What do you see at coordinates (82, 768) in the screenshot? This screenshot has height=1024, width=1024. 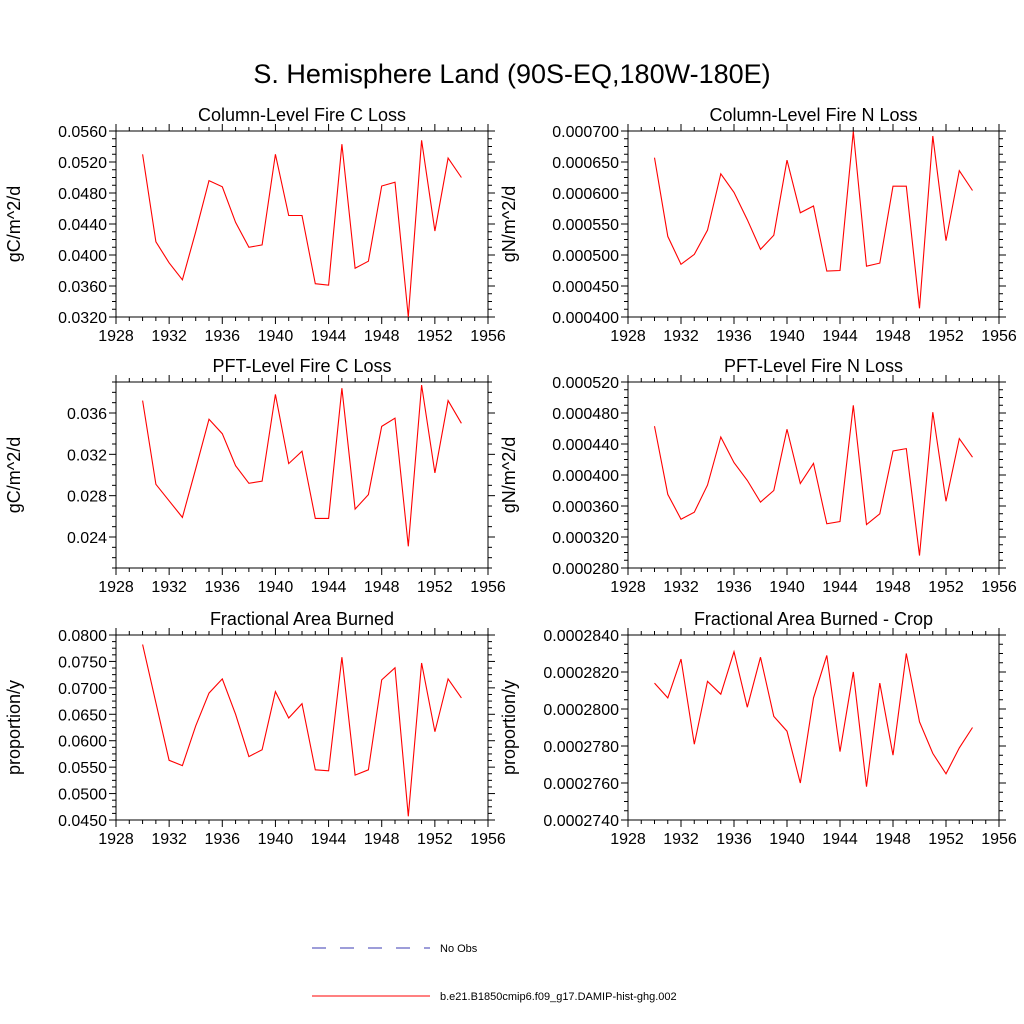 I see `y-tick-label: 0.0550` at bounding box center [82, 768].